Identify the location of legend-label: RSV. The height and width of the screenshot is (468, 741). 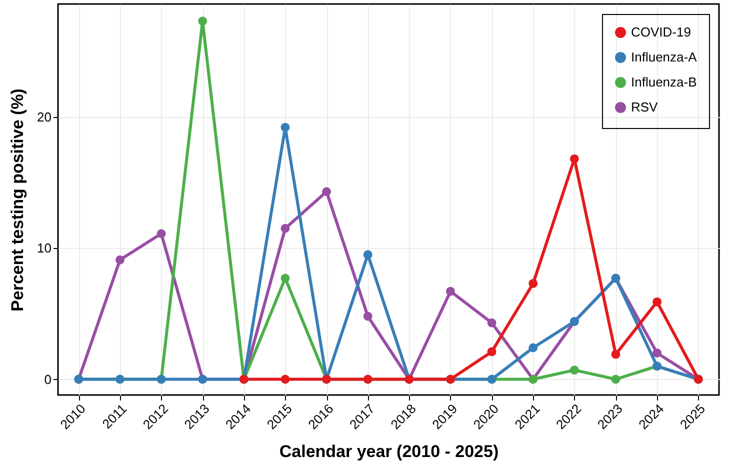
(644, 107).